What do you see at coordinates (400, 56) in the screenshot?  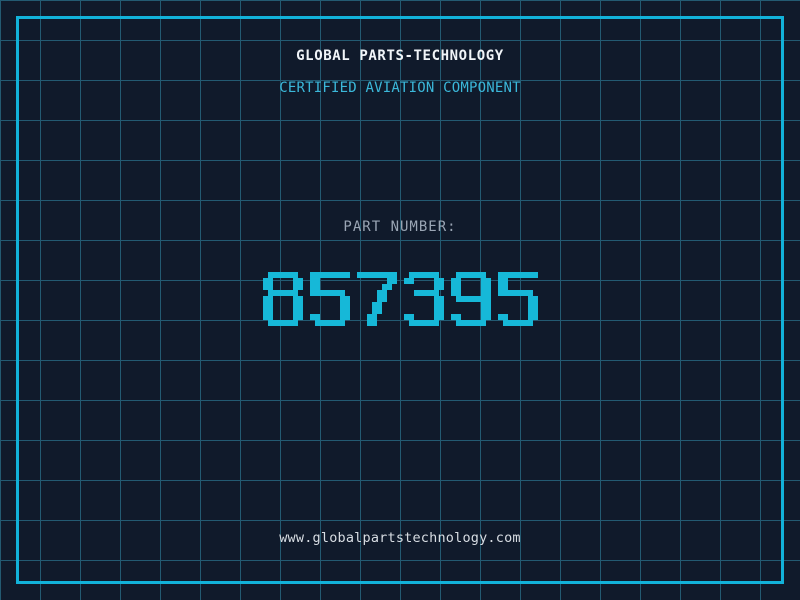 I see `page-title: GLOBAL PARTS-TECHNOLOGY` at bounding box center [400, 56].